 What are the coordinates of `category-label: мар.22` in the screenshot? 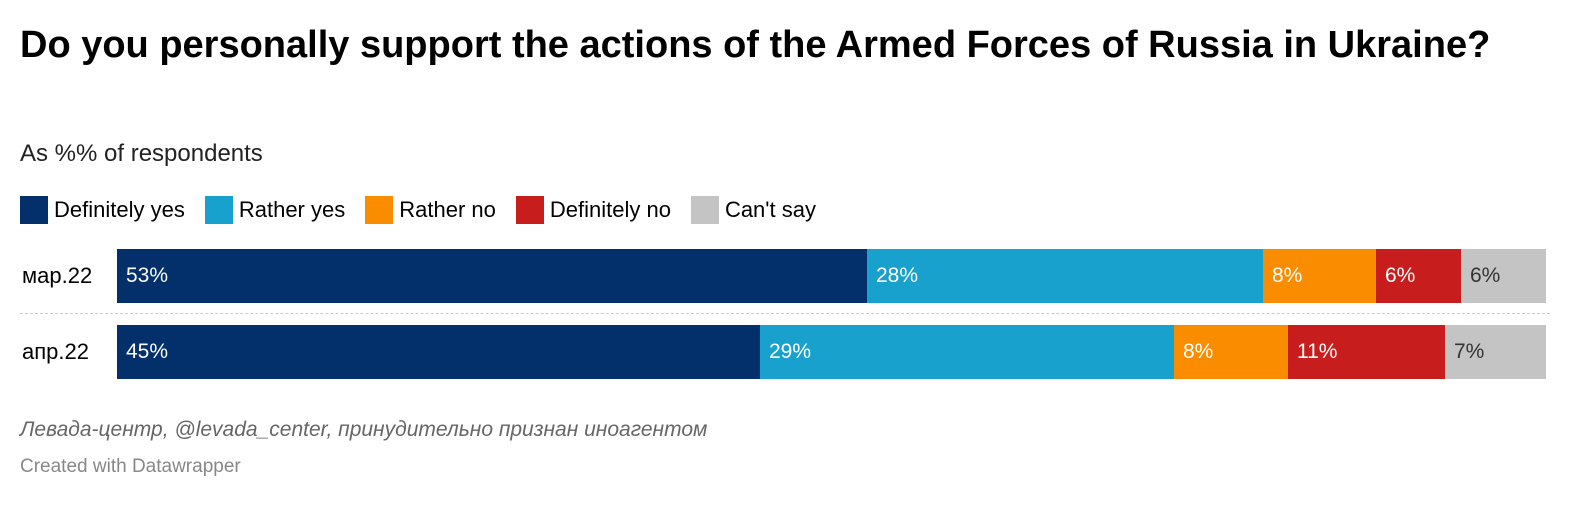 It's located at (57, 275).